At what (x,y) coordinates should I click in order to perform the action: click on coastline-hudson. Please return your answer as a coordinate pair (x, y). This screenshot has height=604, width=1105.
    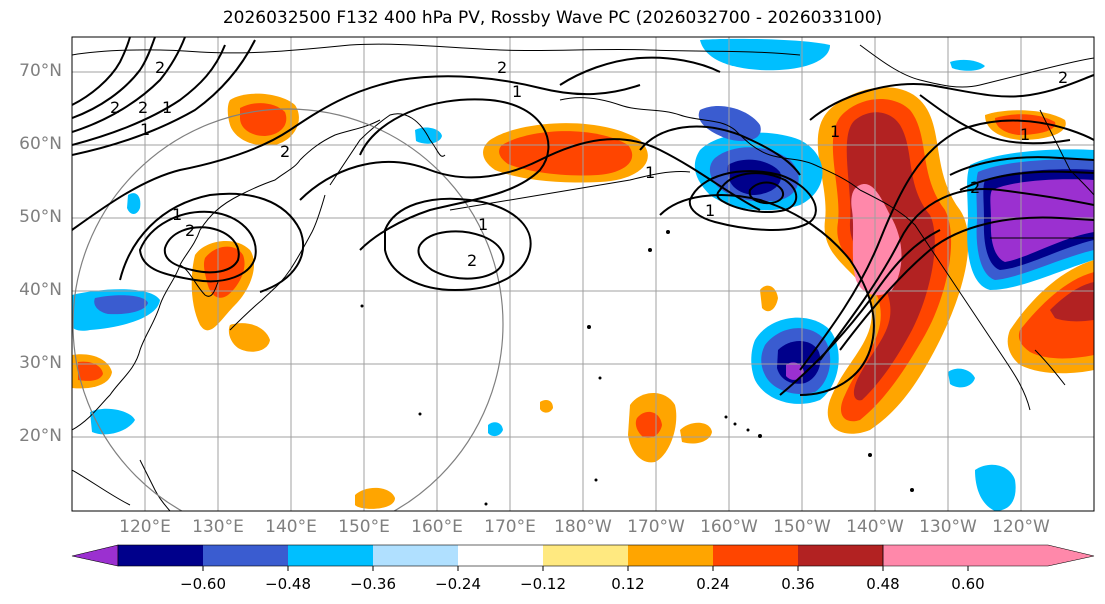
    Looking at the image, I should click on (1066, 152).